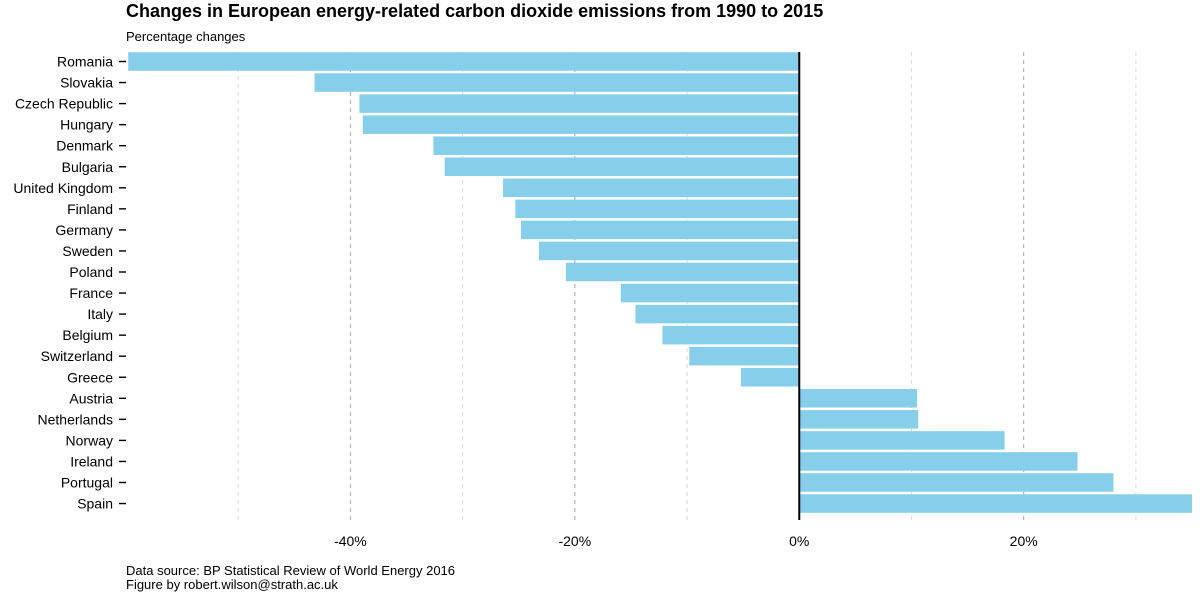 This screenshot has width=1200, height=600. What do you see at coordinates (91, 398) in the screenshot?
I see `category-label: Austria` at bounding box center [91, 398].